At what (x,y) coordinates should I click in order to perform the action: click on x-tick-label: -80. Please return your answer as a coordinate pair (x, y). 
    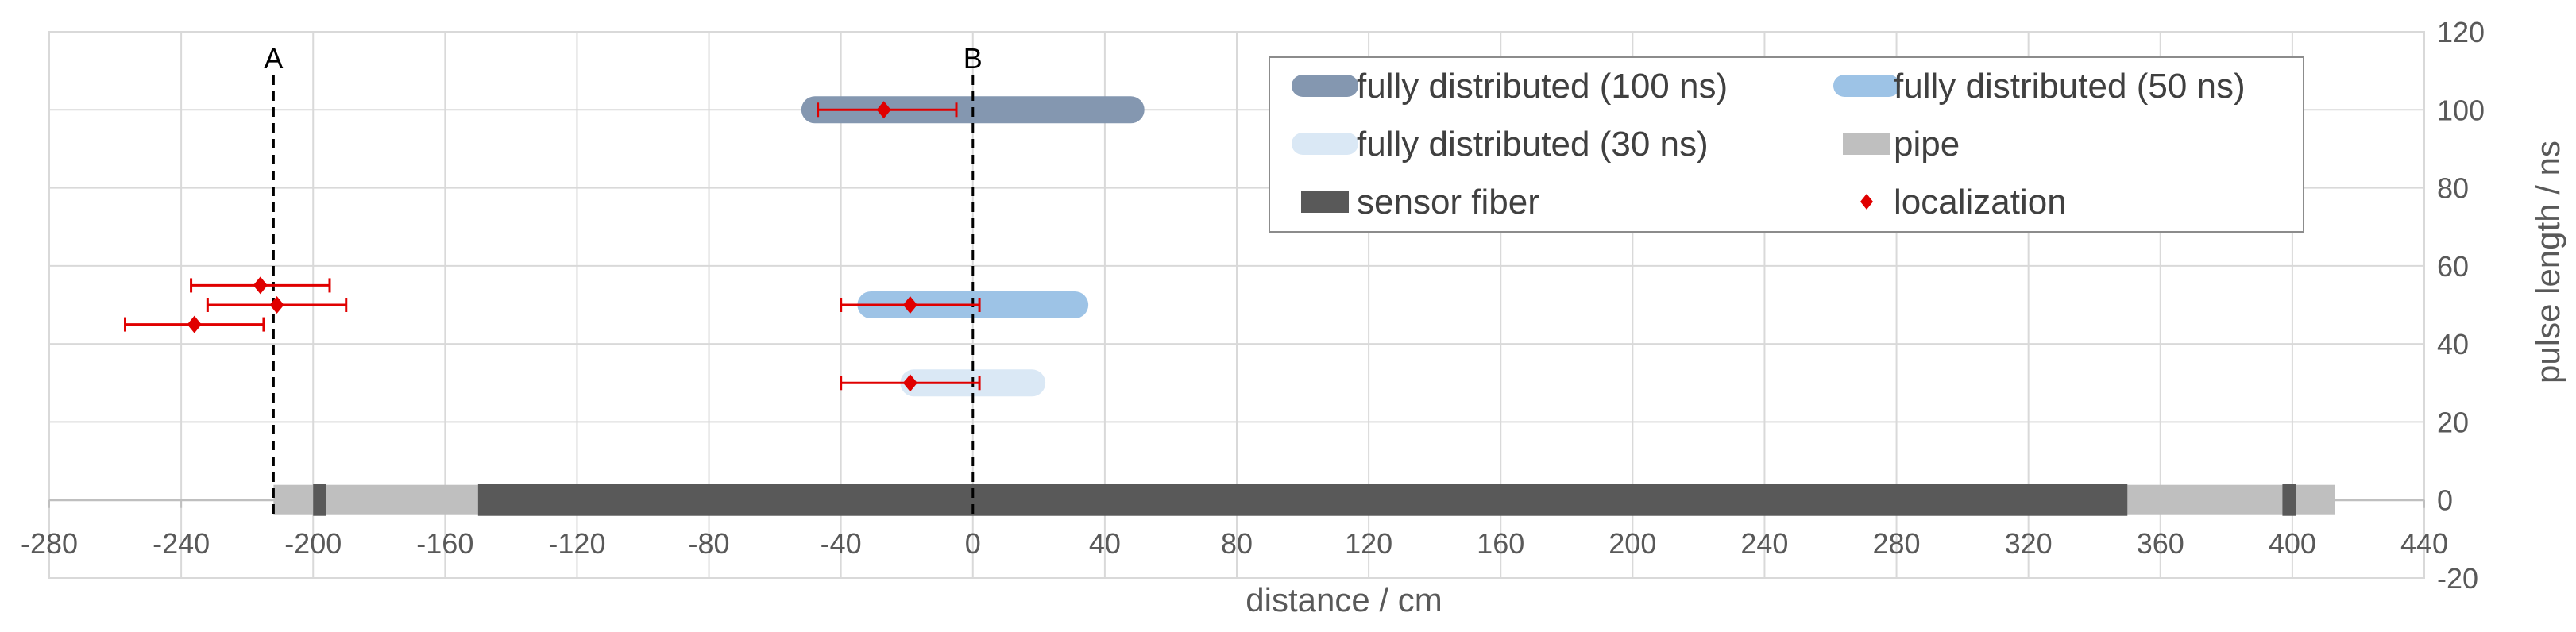
    Looking at the image, I should click on (709, 543).